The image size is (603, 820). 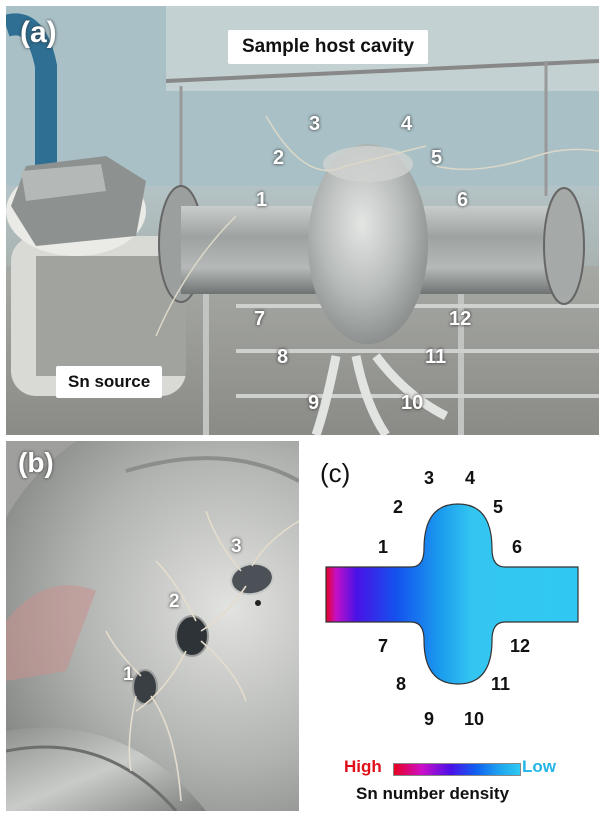 What do you see at coordinates (109, 382) in the screenshot?
I see `sn-source-label: Sn source` at bounding box center [109, 382].